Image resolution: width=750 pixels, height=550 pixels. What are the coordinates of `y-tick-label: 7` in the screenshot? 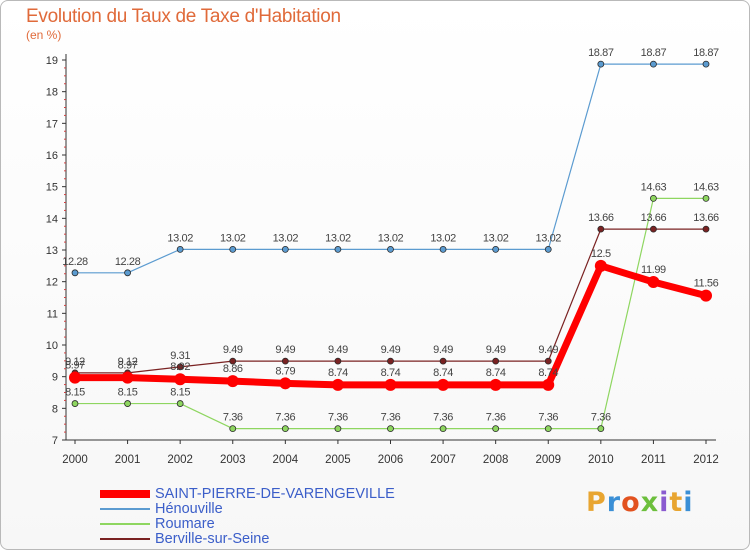 It's located at (55, 441).